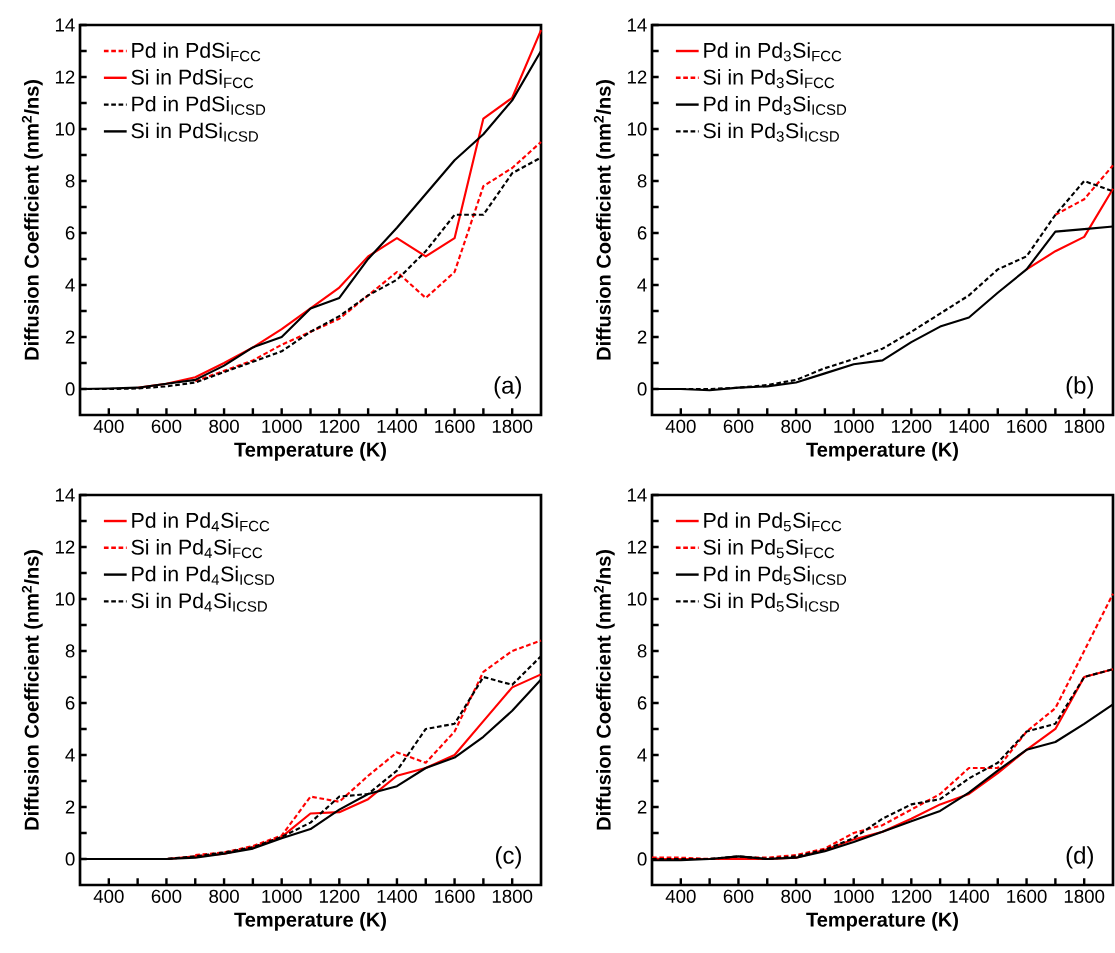 The height and width of the screenshot is (953, 1115). What do you see at coordinates (199, 602) in the screenshot?
I see `legend-label: Si in Pd$_{4}$Si$_{ICSD}$` at bounding box center [199, 602].